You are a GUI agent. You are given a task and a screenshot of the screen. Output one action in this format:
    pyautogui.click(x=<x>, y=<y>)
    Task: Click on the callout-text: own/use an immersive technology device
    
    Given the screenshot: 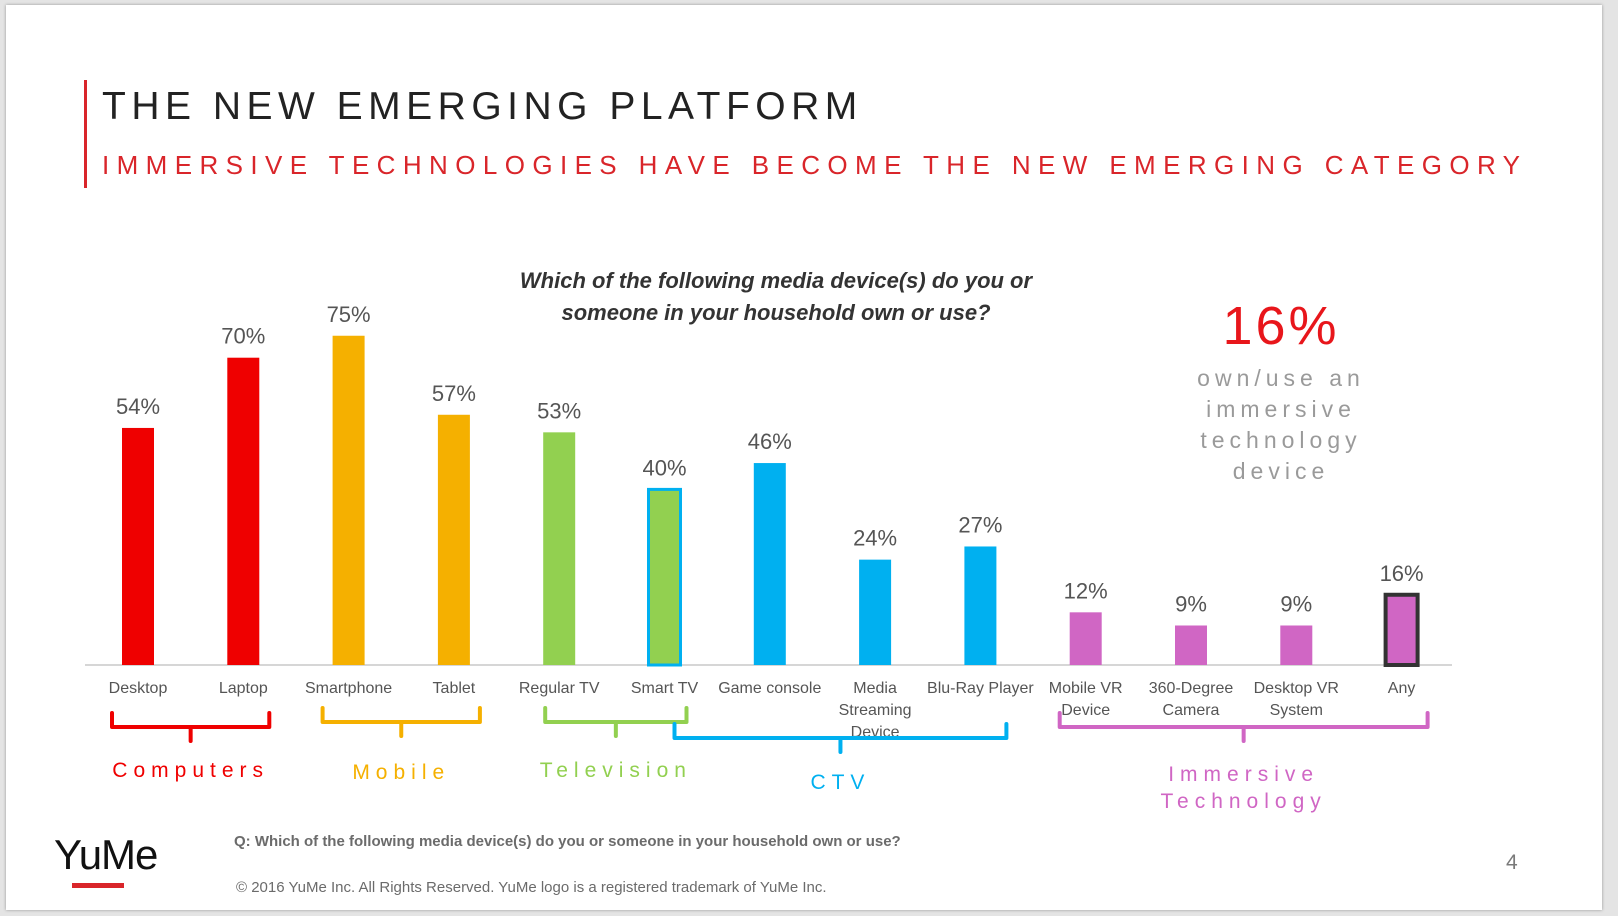 What is the action you would take?
    pyautogui.click(x=1281, y=425)
    